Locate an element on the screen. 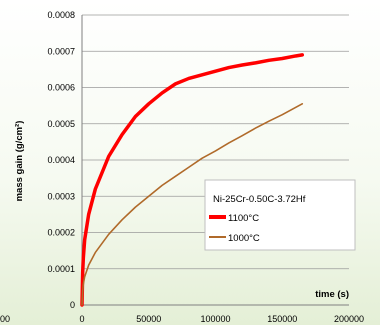 This screenshot has height=325, width=380. x-tick-label: 150000 is located at coordinates (282, 319).